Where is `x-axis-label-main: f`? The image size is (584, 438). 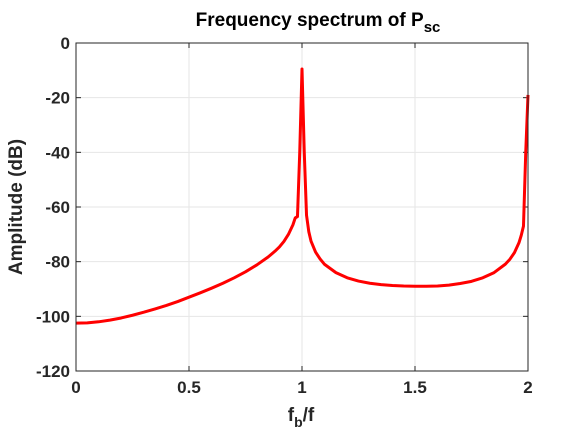
x-axis-label-main: f is located at coordinates (291, 415).